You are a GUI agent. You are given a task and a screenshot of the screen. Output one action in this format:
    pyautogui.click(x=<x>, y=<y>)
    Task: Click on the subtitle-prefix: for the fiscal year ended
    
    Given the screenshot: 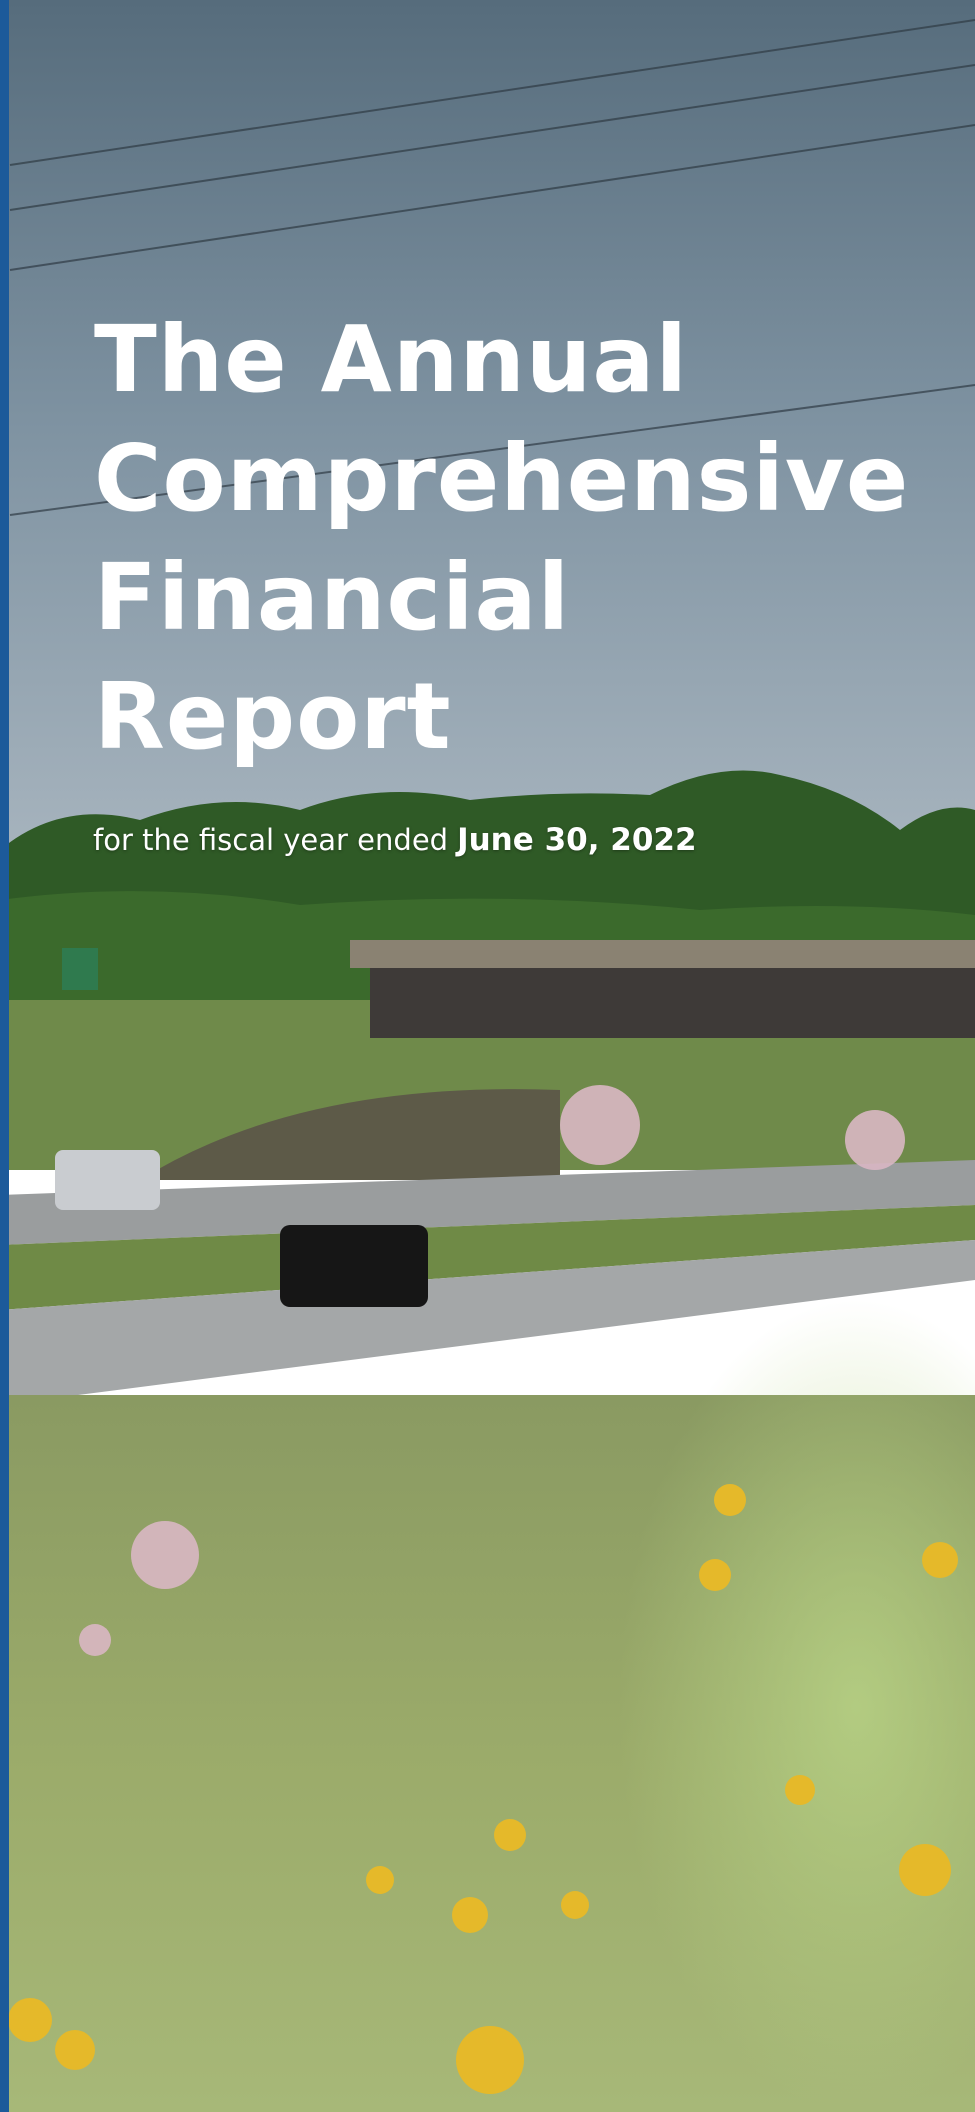 What is the action you would take?
    pyautogui.click(x=271, y=840)
    